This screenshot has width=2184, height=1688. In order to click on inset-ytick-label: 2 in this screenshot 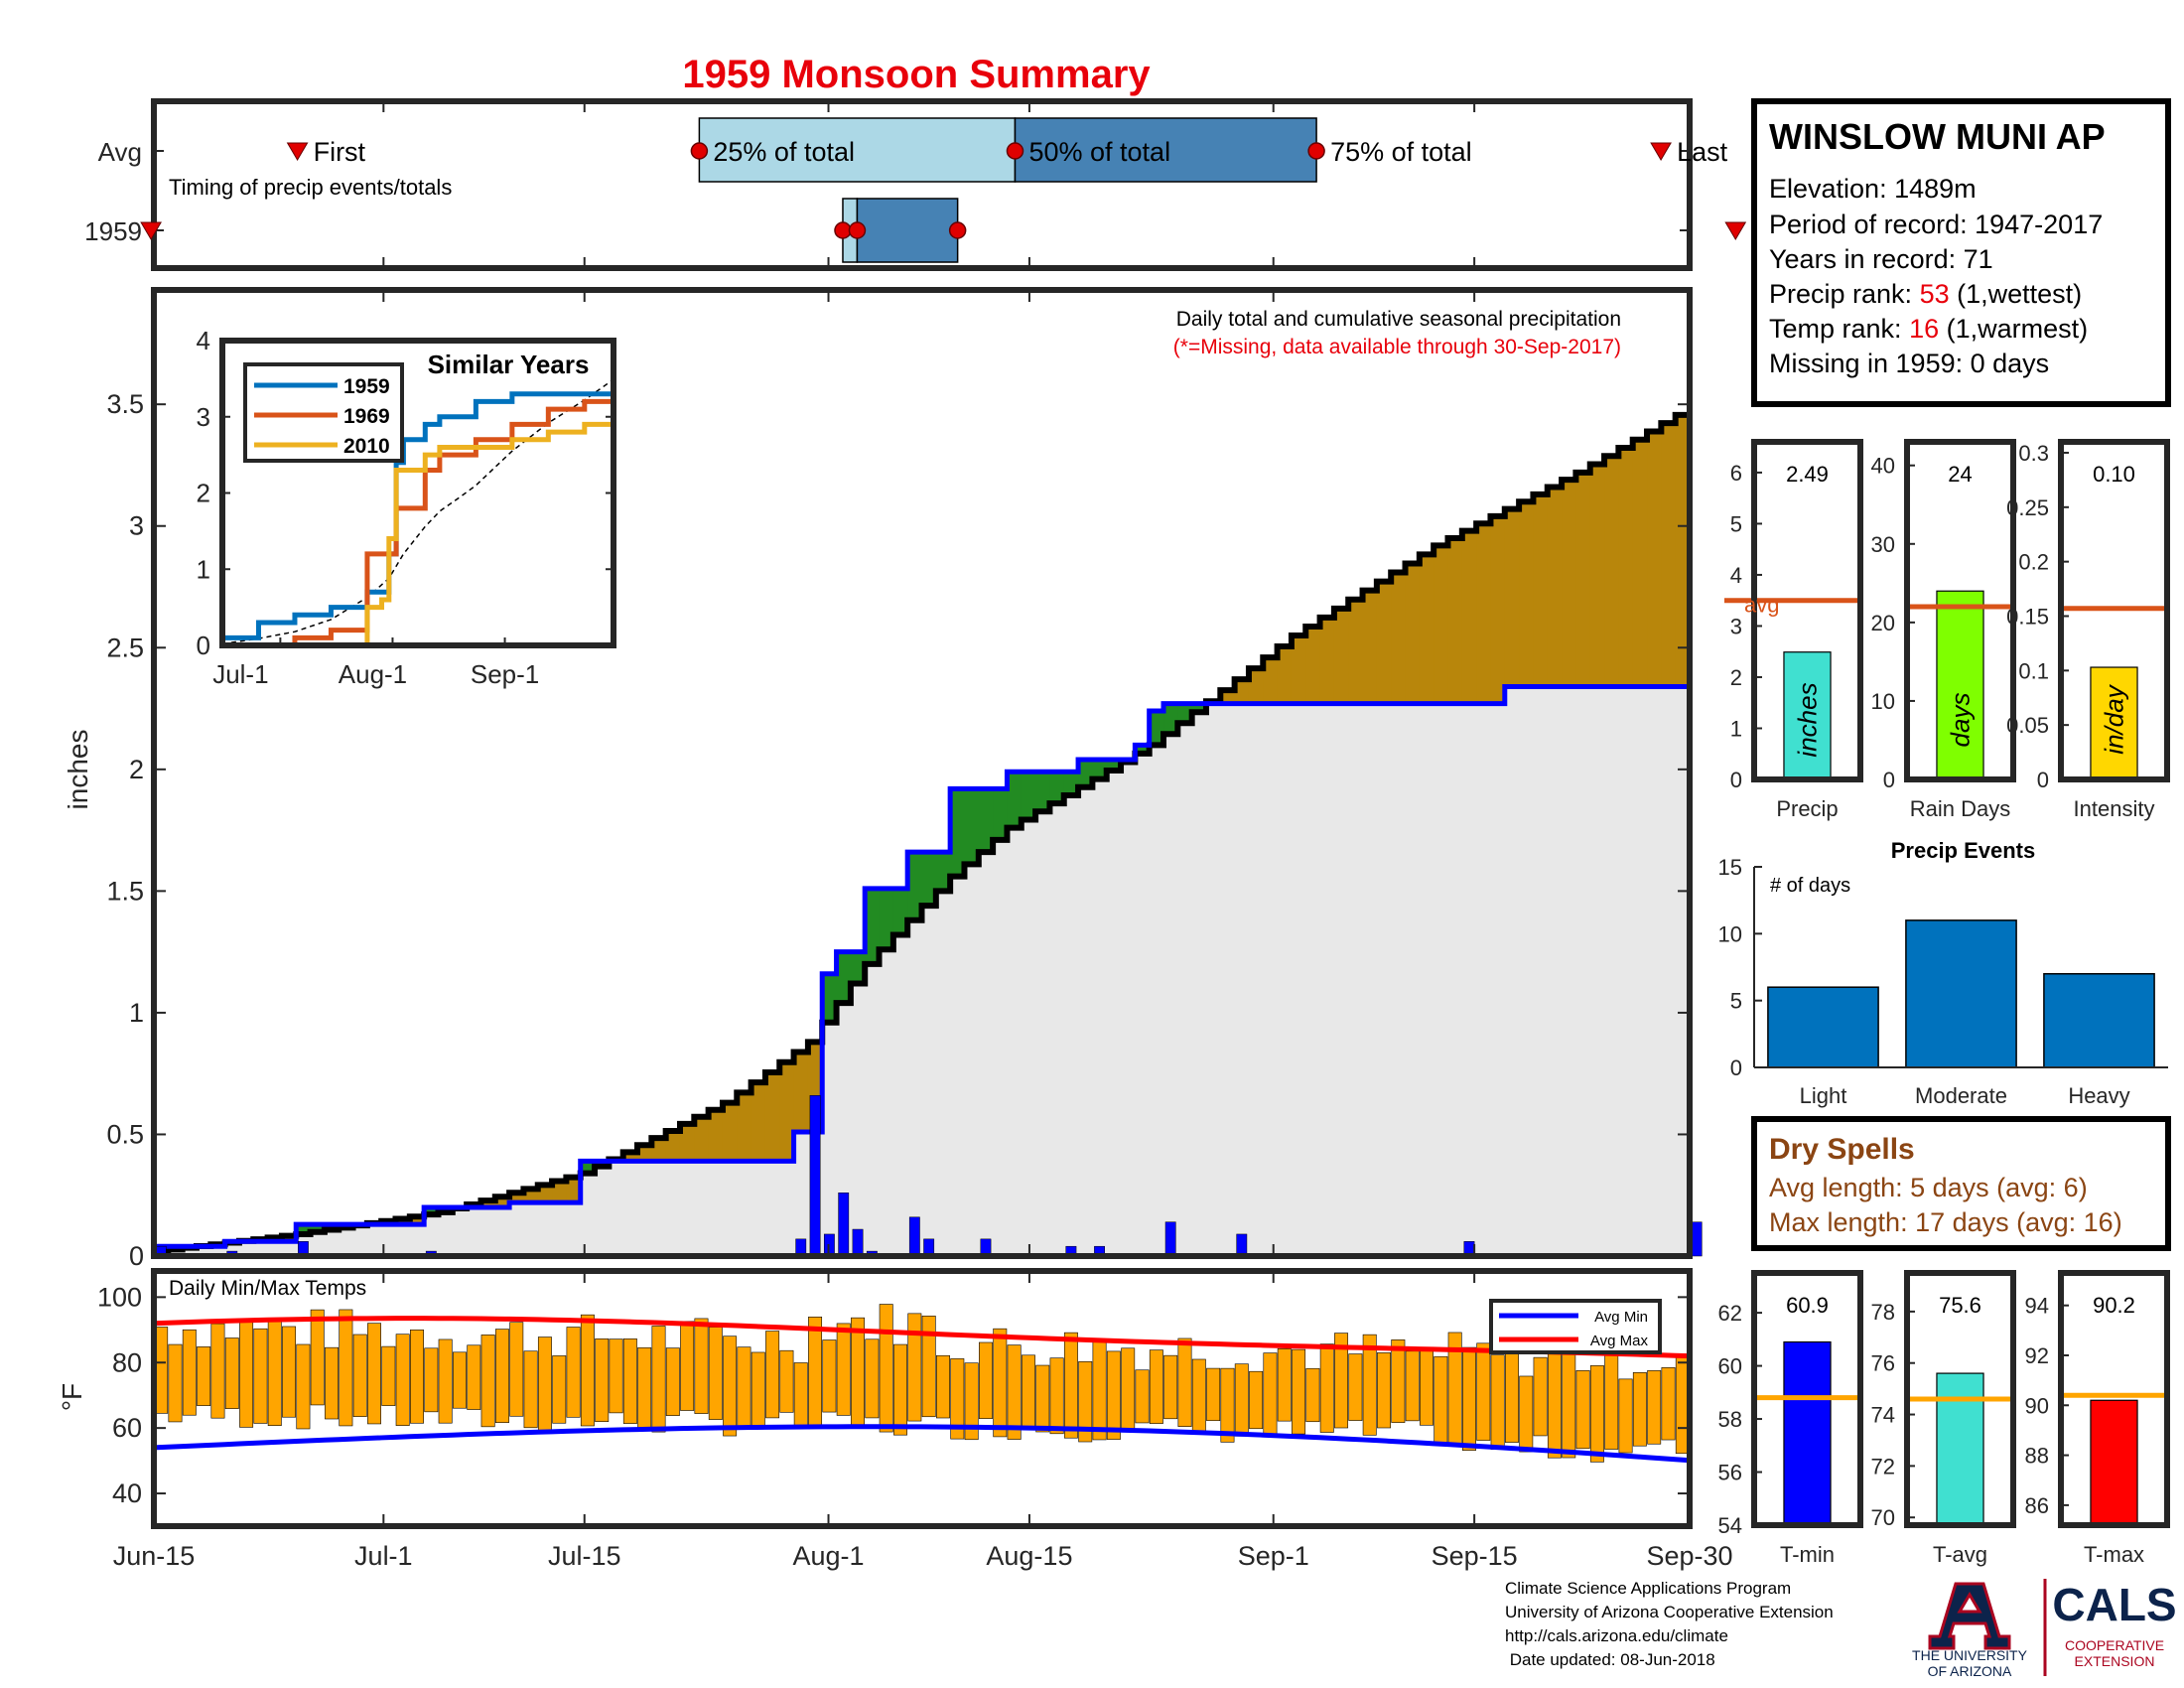, I will do `click(203, 493)`.